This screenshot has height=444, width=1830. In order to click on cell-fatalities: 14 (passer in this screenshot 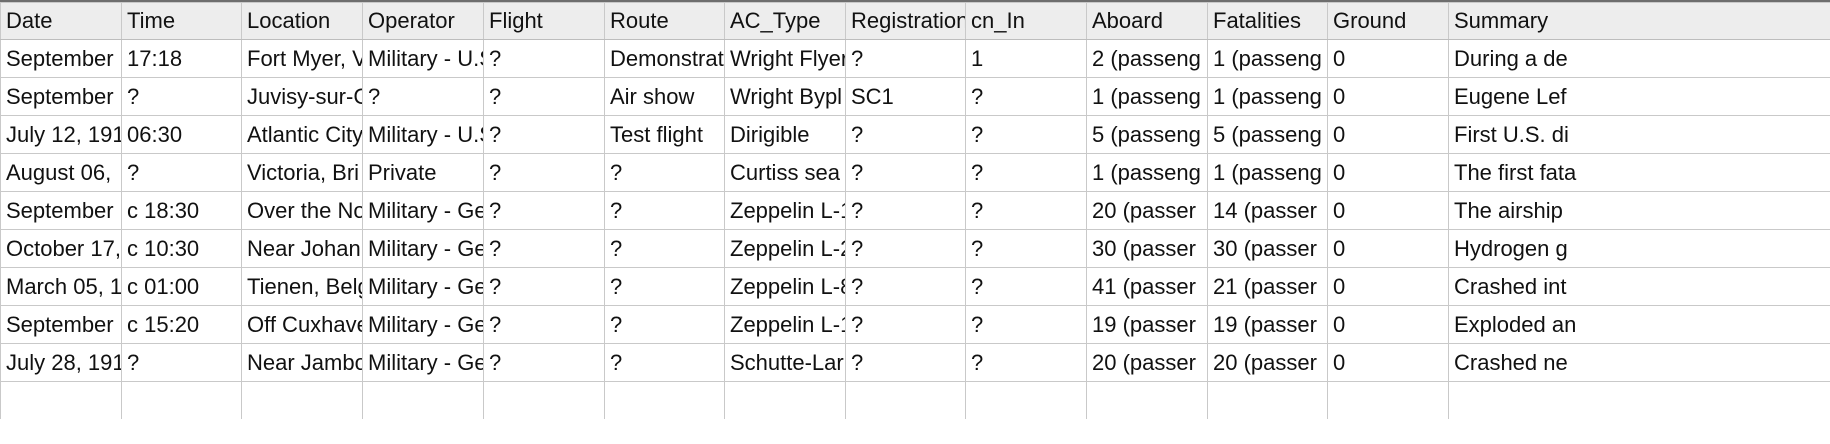, I will do `click(1267, 210)`.